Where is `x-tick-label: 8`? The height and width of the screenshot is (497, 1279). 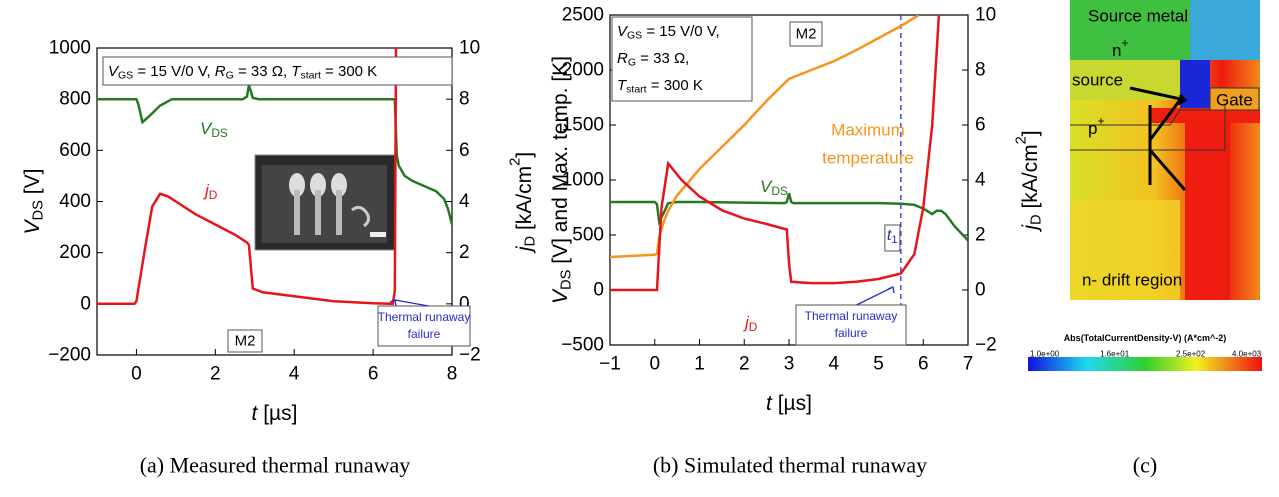 x-tick-label: 8 is located at coordinates (452, 374).